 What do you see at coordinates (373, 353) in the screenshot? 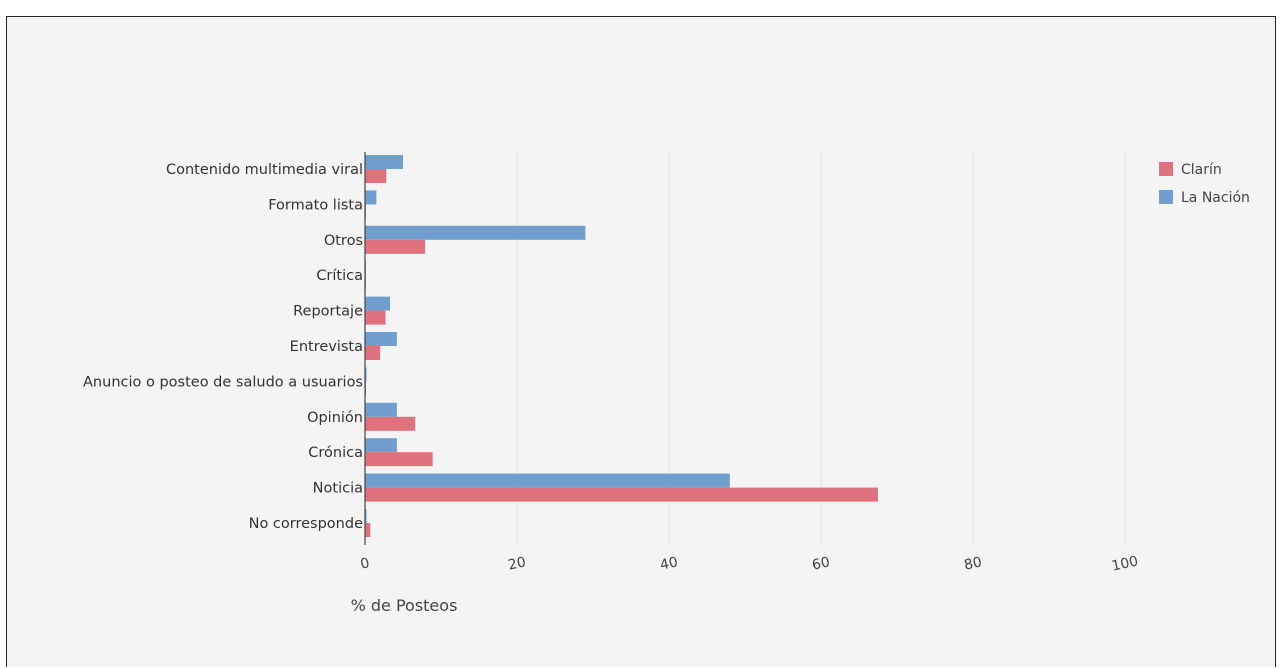
I see `bar-clarin-entrevista` at bounding box center [373, 353].